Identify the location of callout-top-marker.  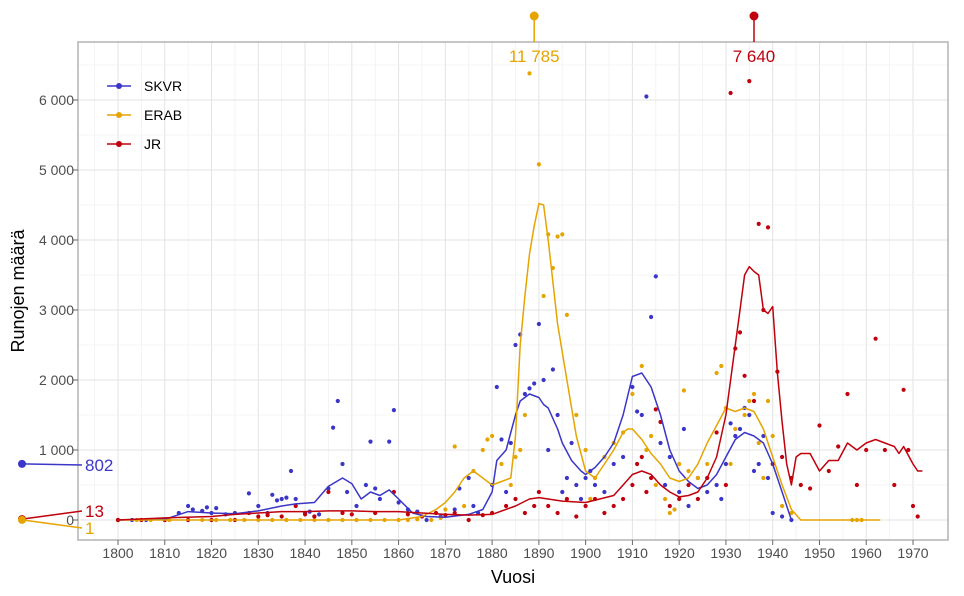
(754, 16).